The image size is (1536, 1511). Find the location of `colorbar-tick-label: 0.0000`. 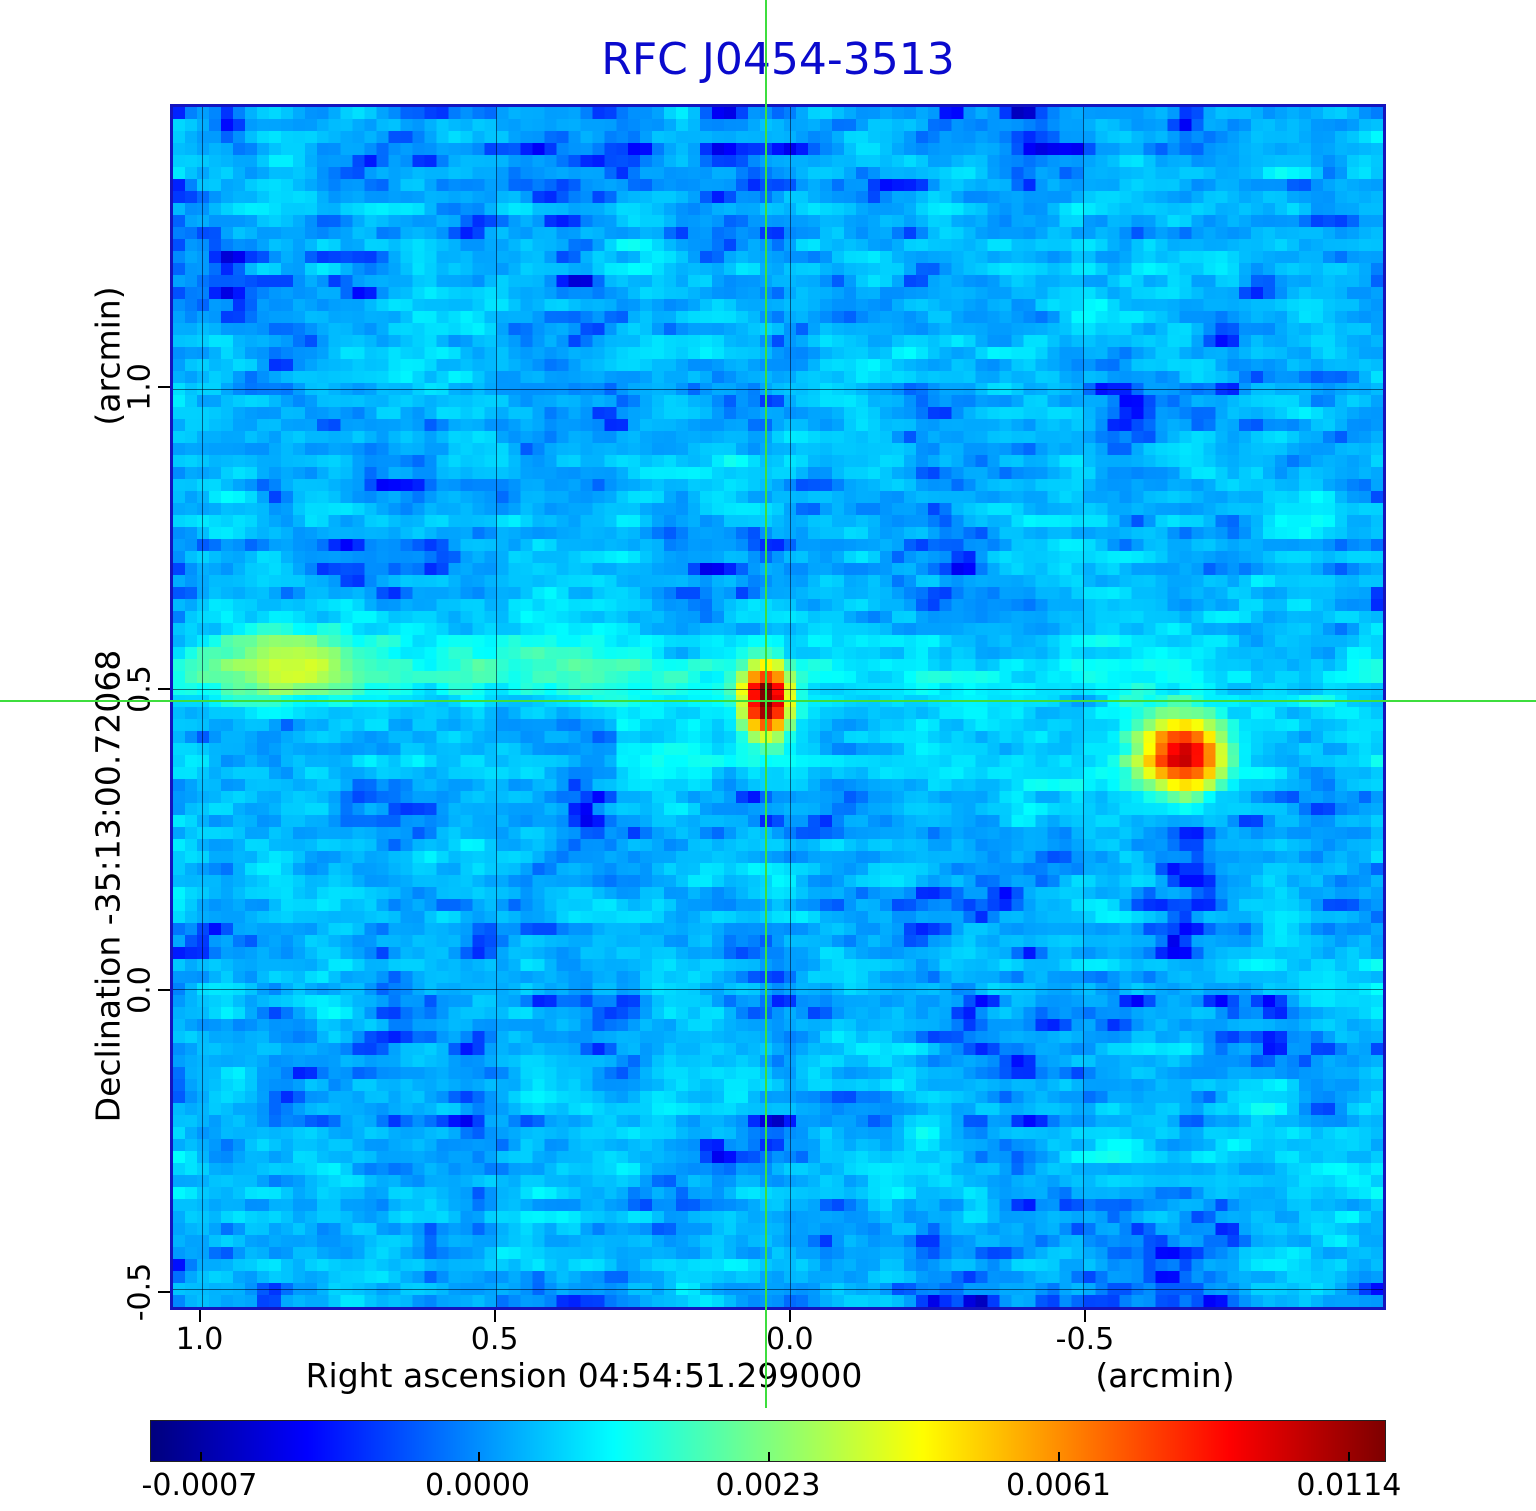

colorbar-tick-label: 0.0000 is located at coordinates (478, 1485).